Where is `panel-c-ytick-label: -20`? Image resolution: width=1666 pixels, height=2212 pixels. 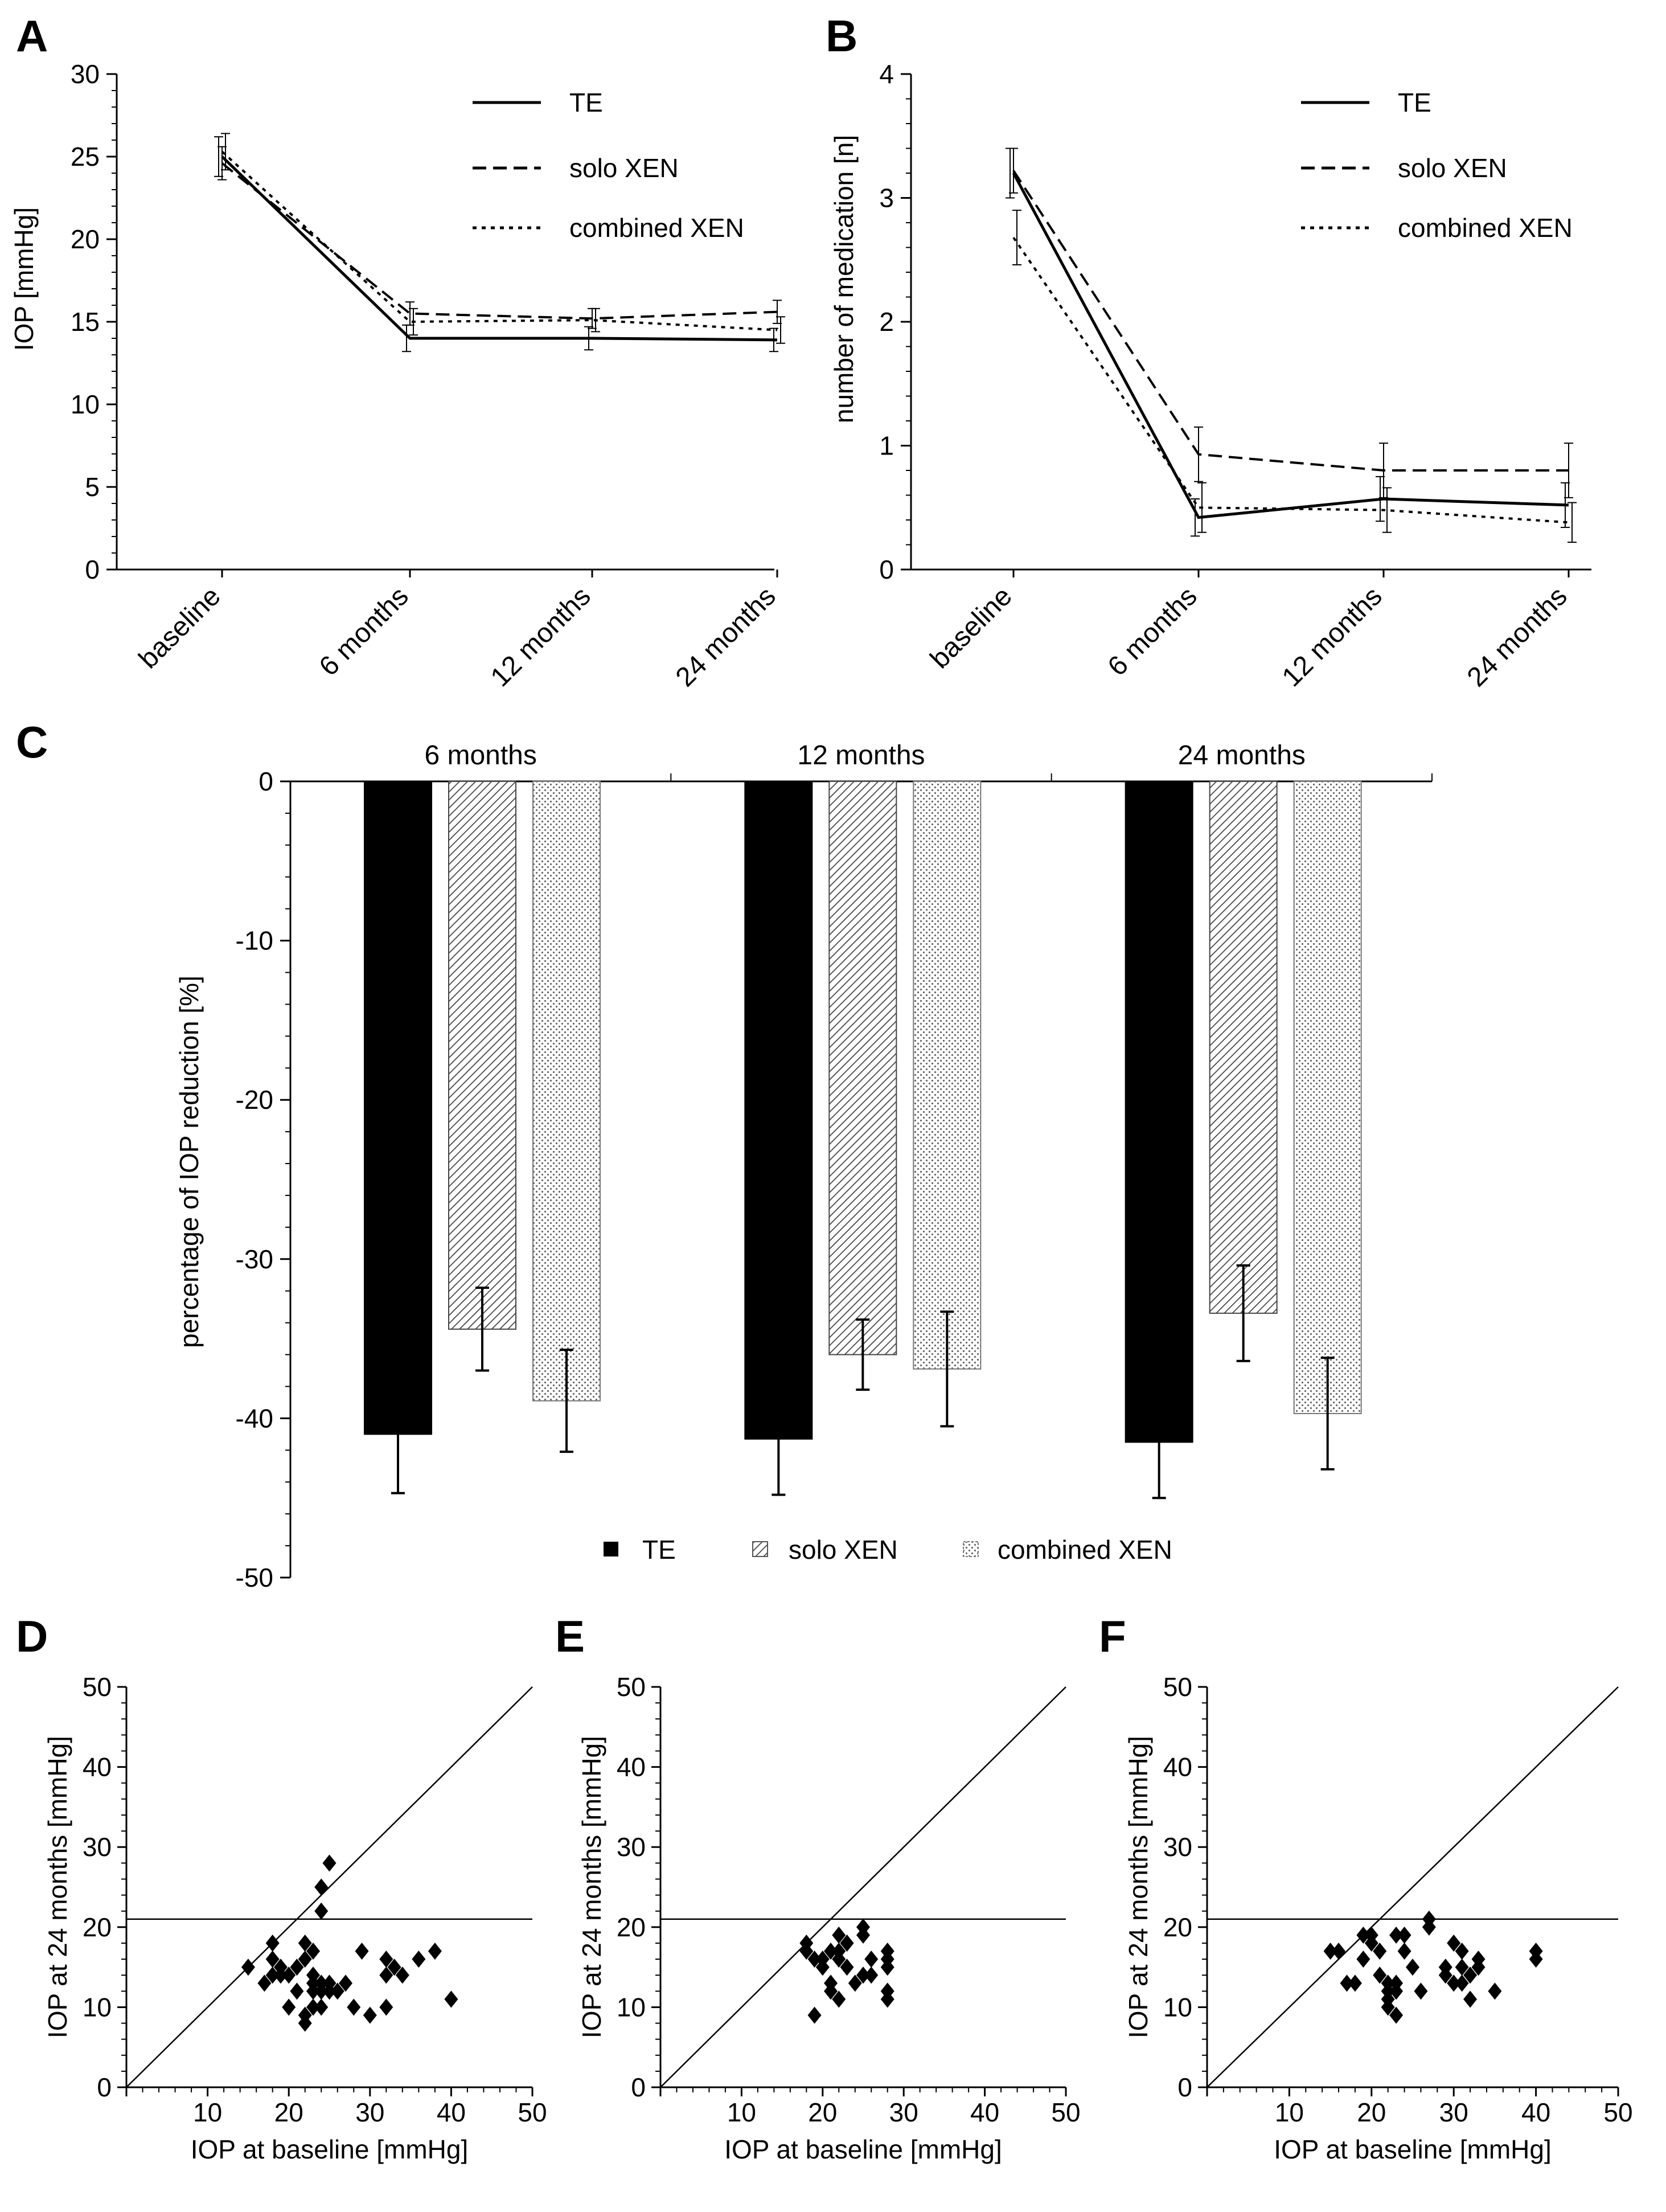
panel-c-ytick-label: -20 is located at coordinates (254, 1100).